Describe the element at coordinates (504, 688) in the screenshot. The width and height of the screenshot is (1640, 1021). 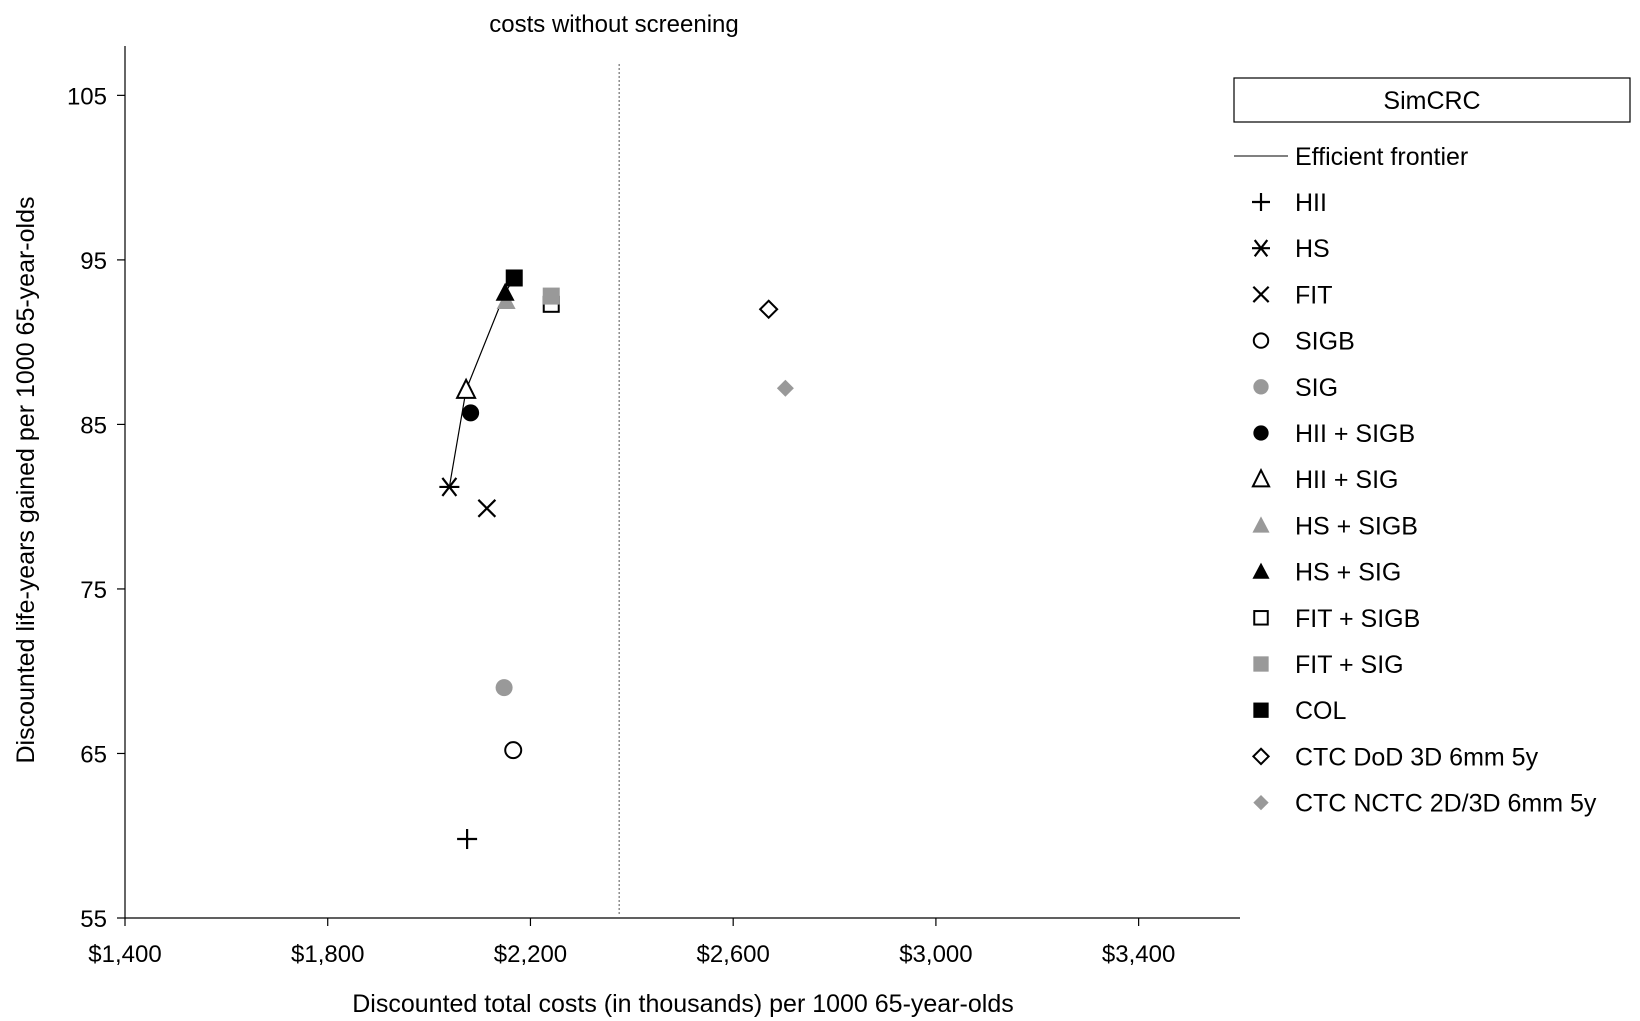
I see `point-sig` at that location.